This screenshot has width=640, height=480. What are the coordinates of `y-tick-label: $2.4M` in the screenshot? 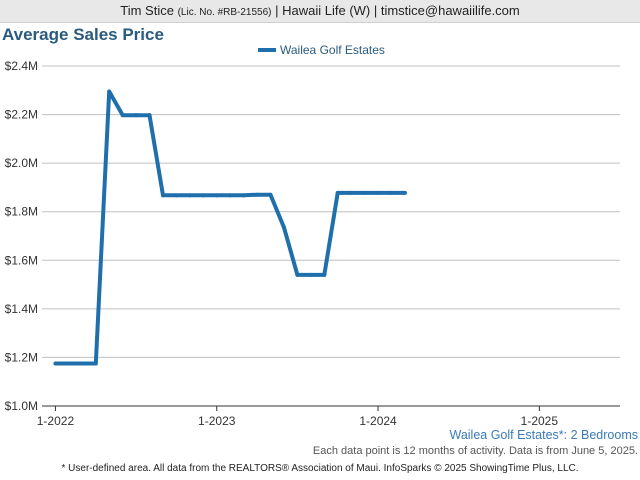 It's located at (21, 66).